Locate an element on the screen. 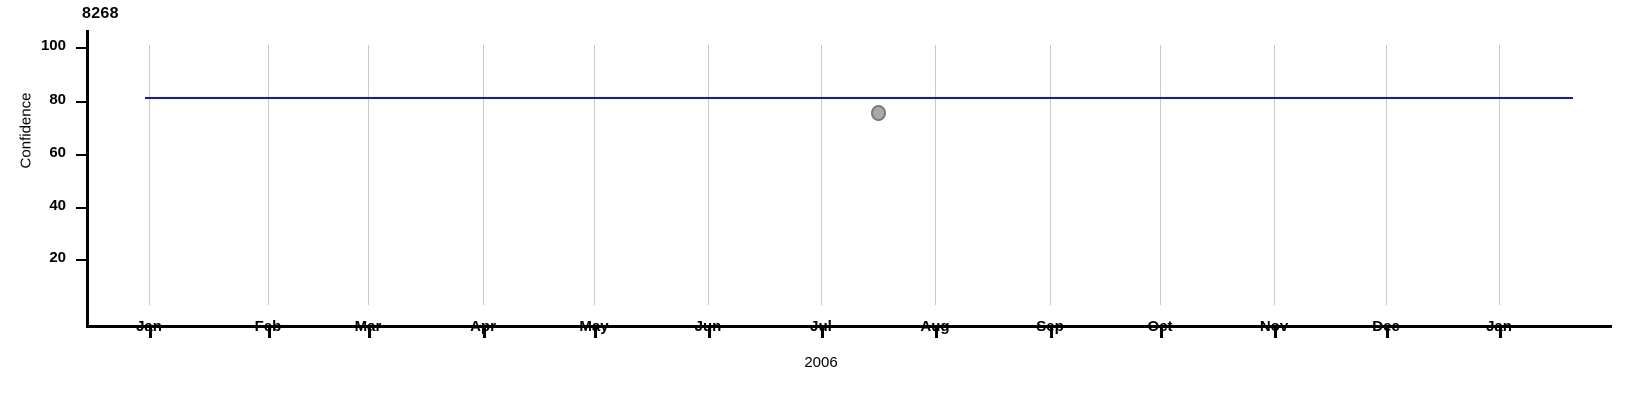  y-axis-title: Confidence is located at coordinates (26, 130).